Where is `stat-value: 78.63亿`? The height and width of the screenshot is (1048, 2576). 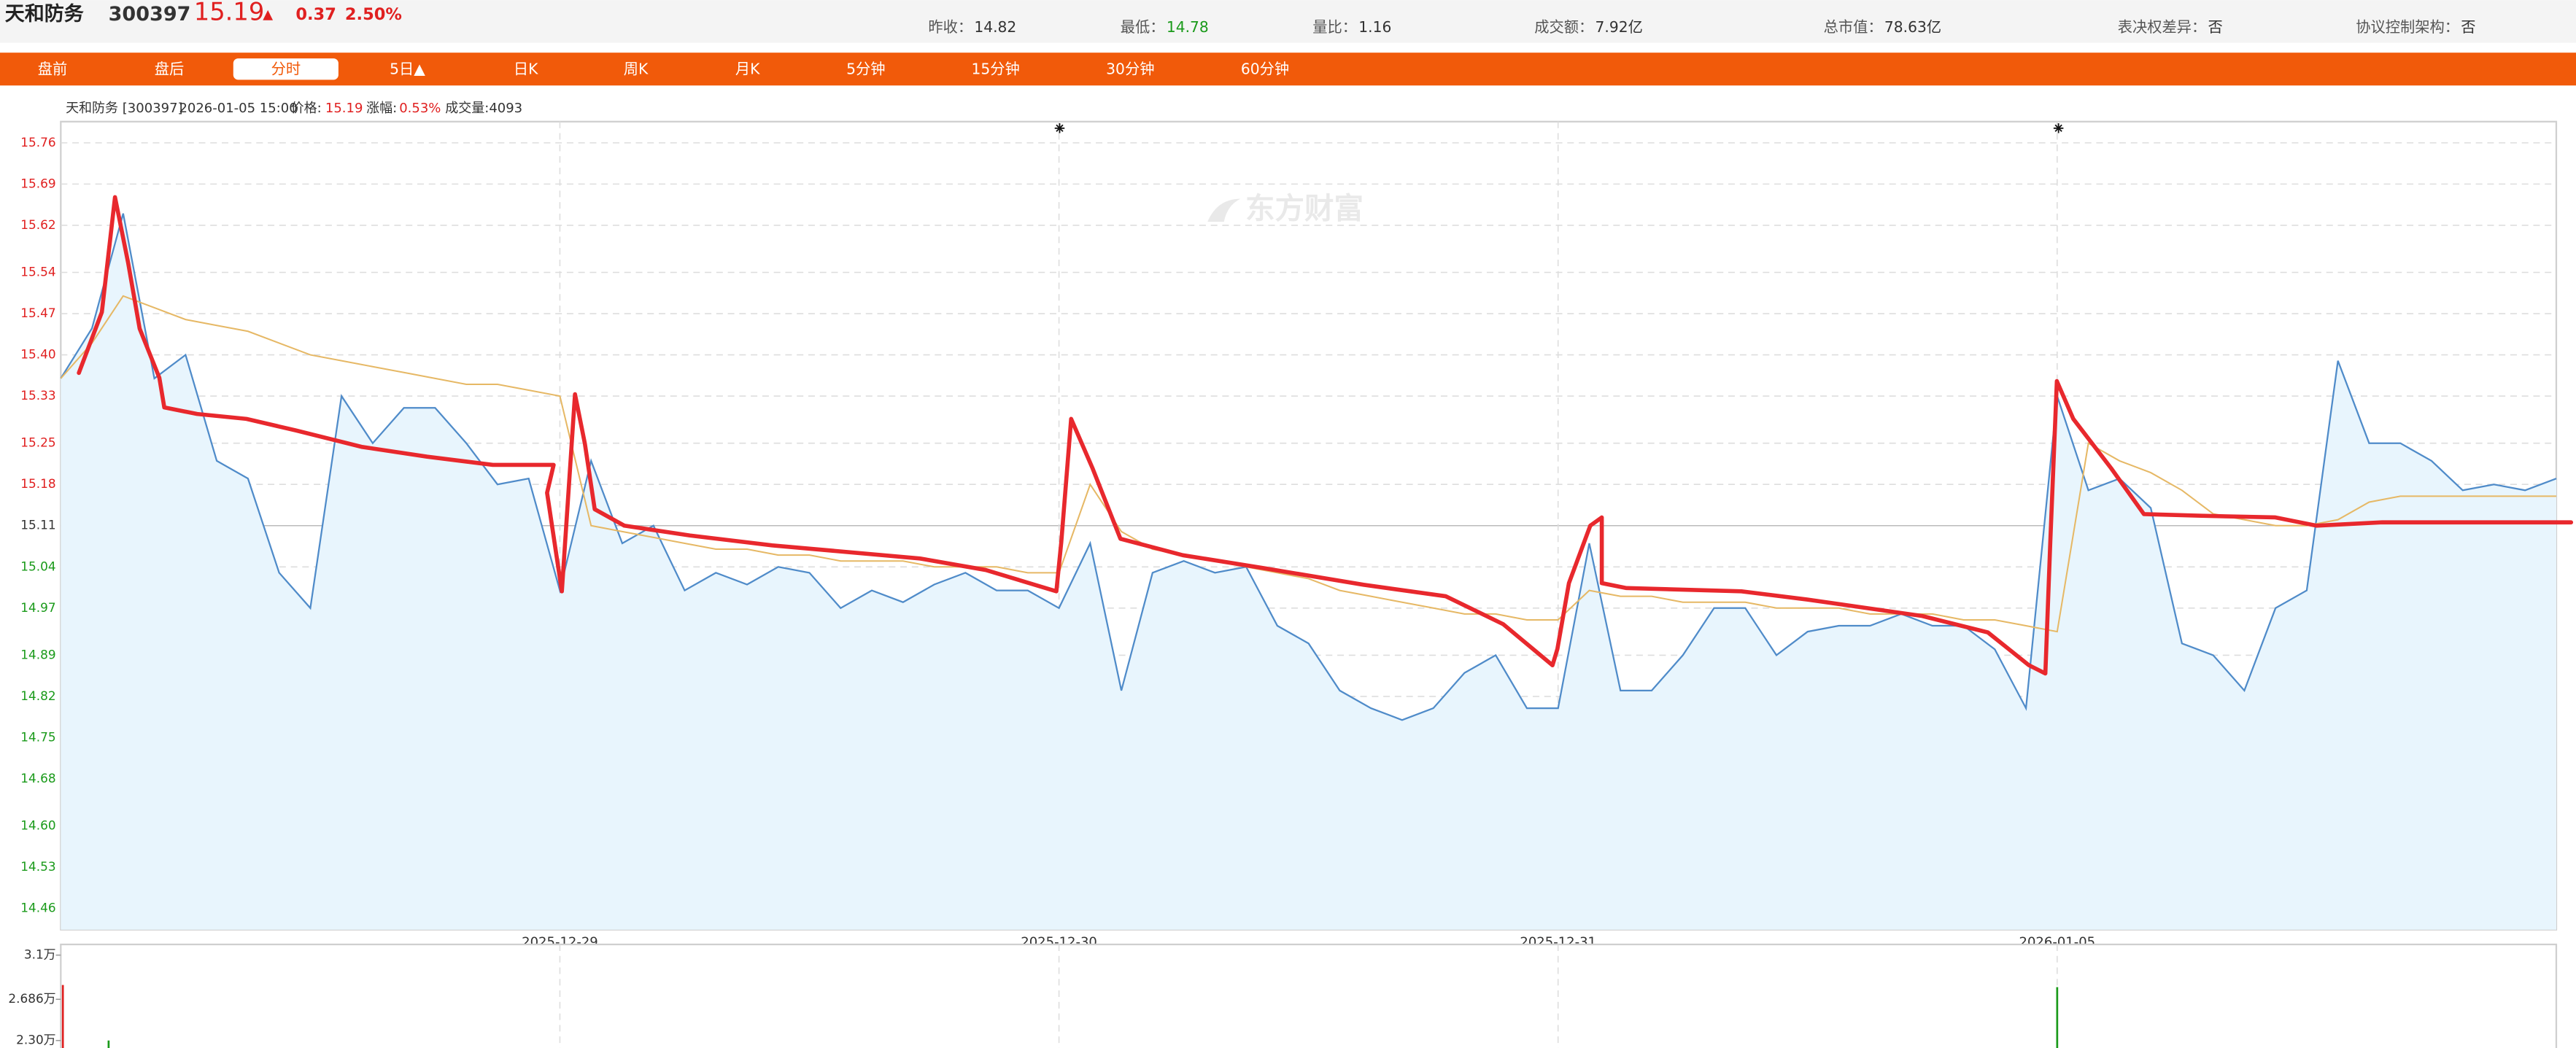 stat-value: 78.63亿 is located at coordinates (1912, 27).